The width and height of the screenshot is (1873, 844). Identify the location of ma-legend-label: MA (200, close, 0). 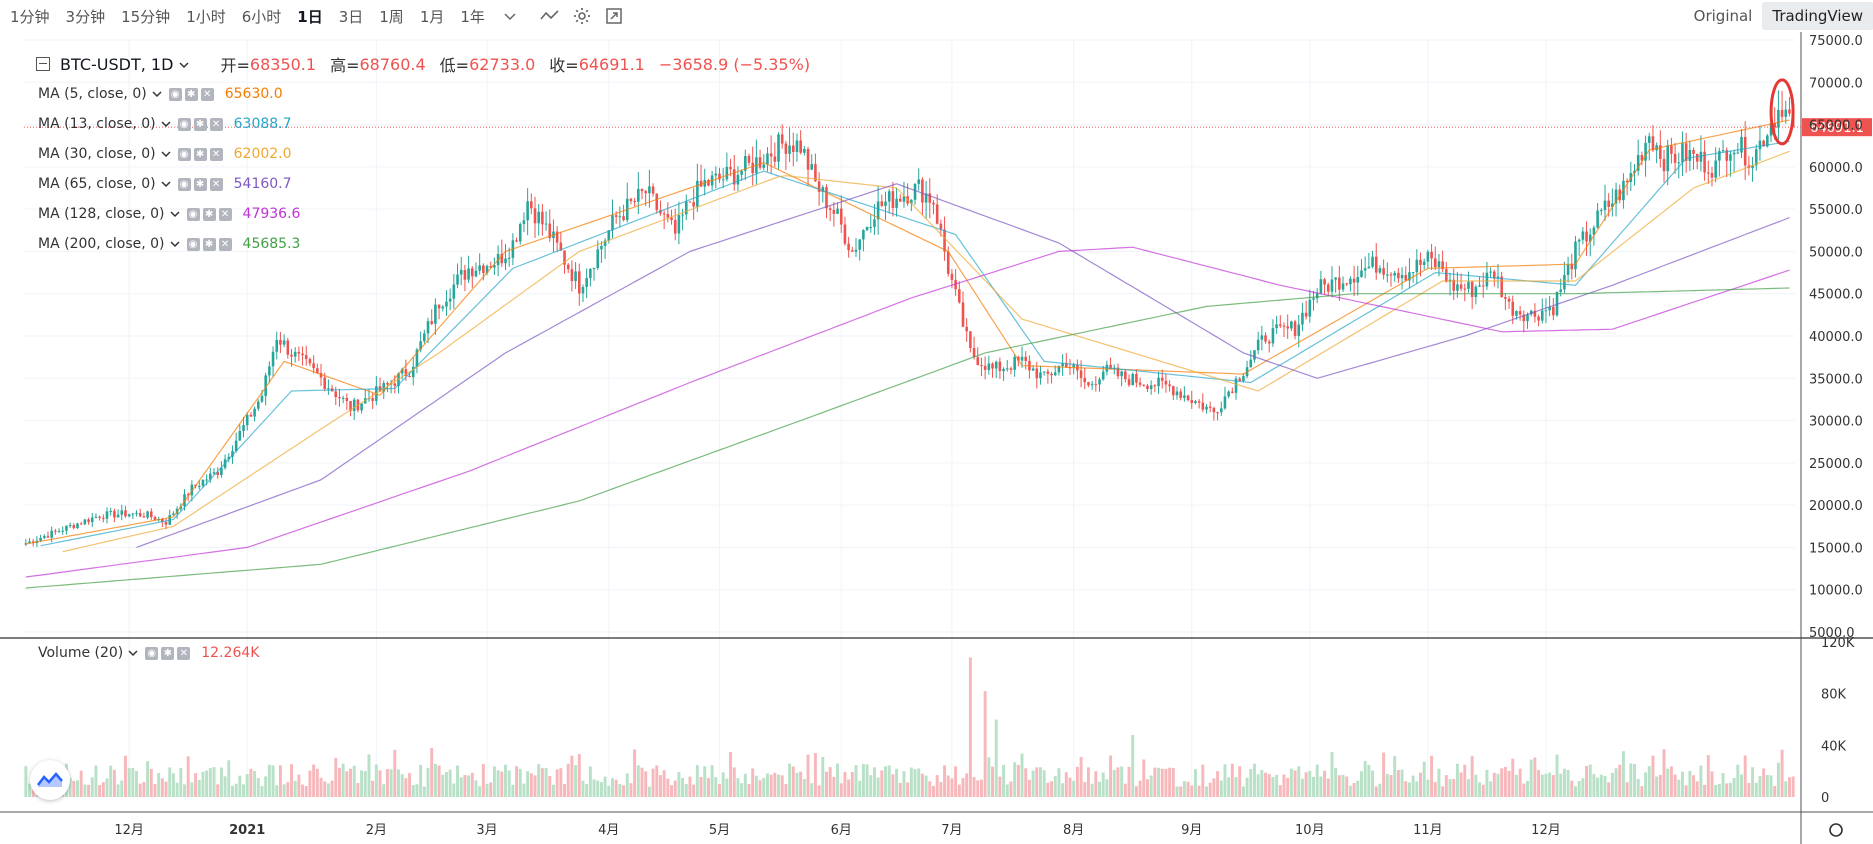
(101, 244).